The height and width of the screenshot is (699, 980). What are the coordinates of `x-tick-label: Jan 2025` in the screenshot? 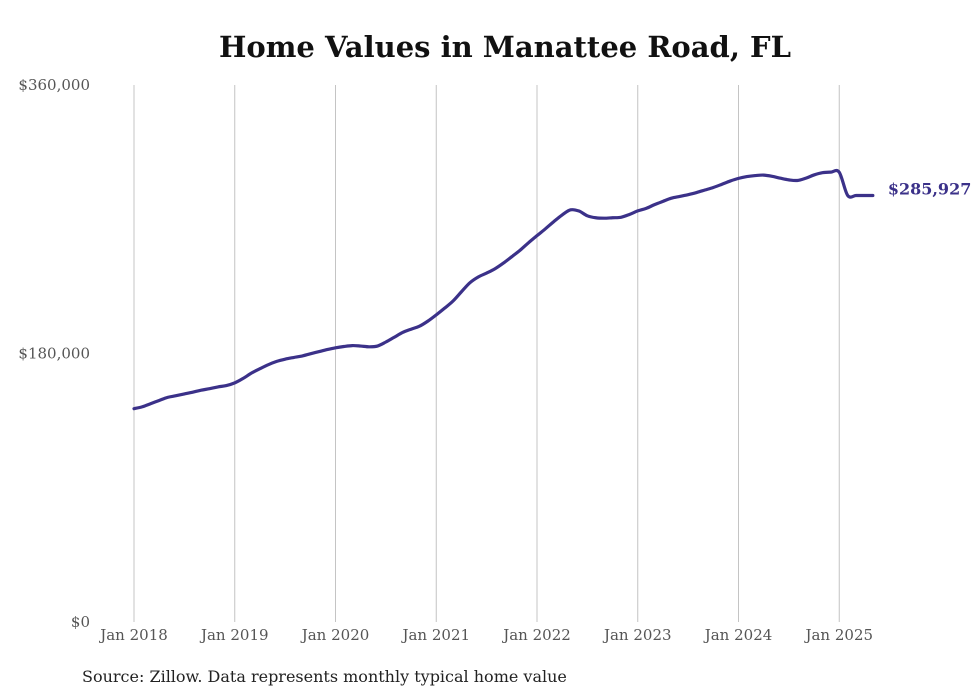 It's located at (838, 635).